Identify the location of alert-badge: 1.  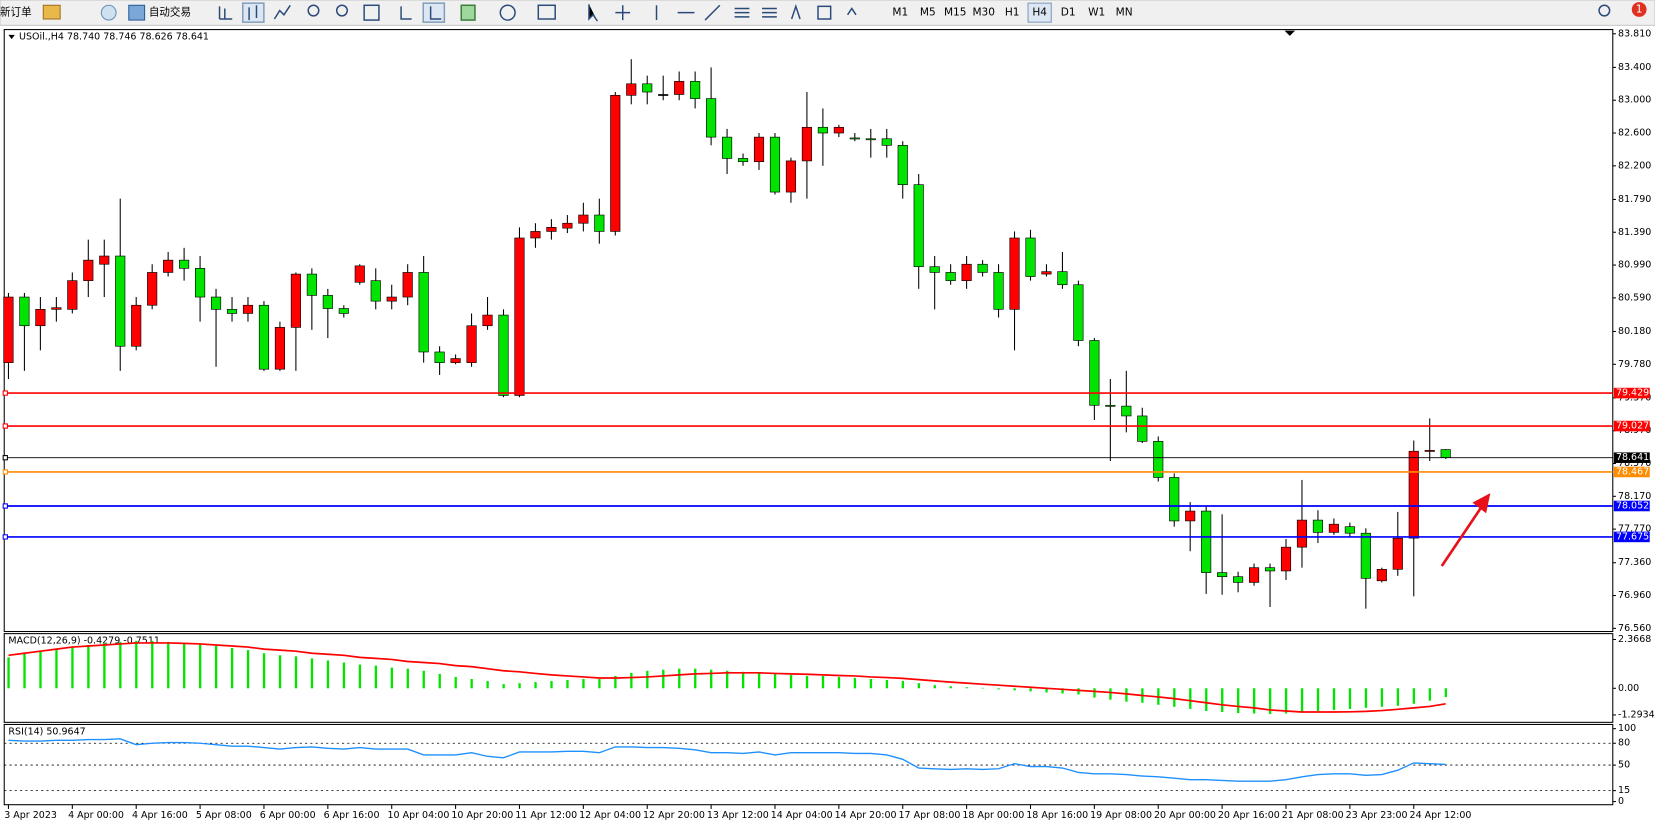
(1639, 10).